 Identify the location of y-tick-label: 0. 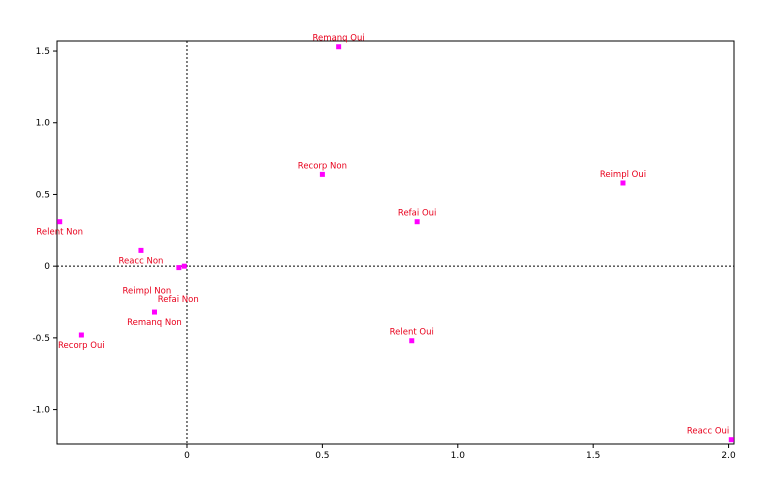
(47, 267).